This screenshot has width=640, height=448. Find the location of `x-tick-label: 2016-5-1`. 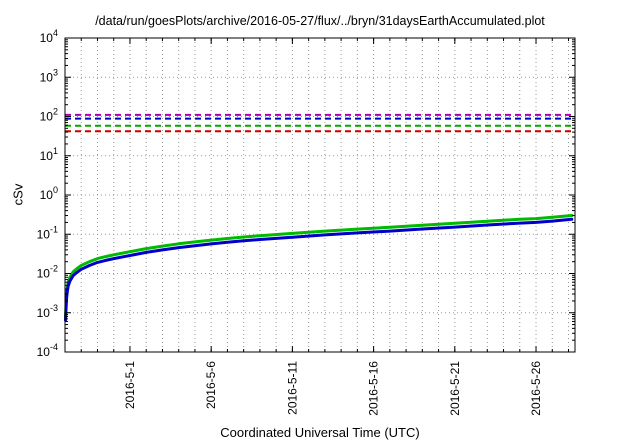

x-tick-label: 2016-5-1 is located at coordinates (130, 385).